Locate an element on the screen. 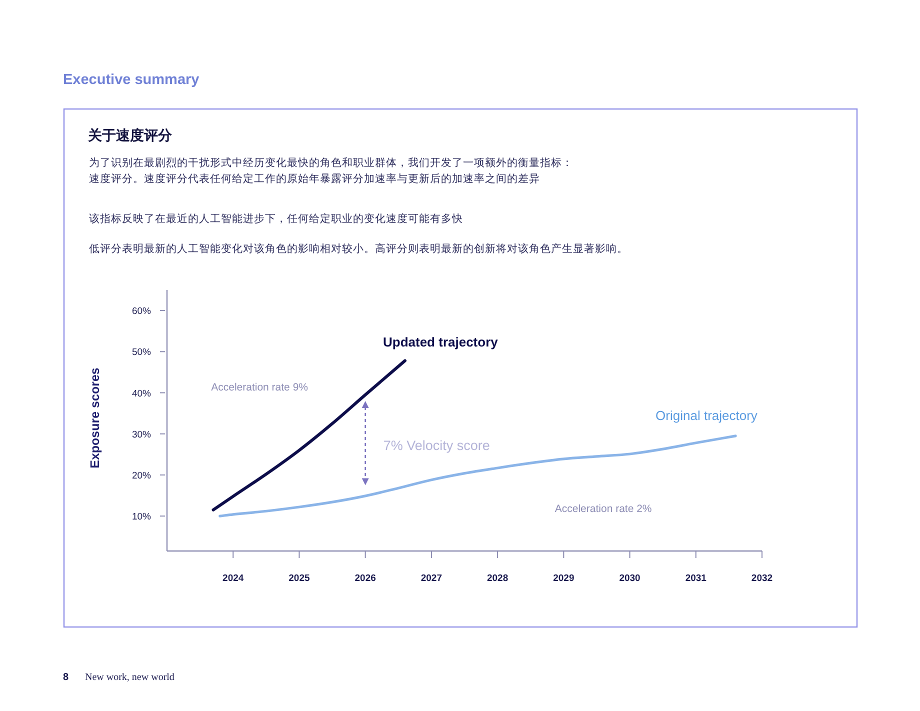 The height and width of the screenshot is (711, 920). series-label: Original trajectory is located at coordinates (707, 415).